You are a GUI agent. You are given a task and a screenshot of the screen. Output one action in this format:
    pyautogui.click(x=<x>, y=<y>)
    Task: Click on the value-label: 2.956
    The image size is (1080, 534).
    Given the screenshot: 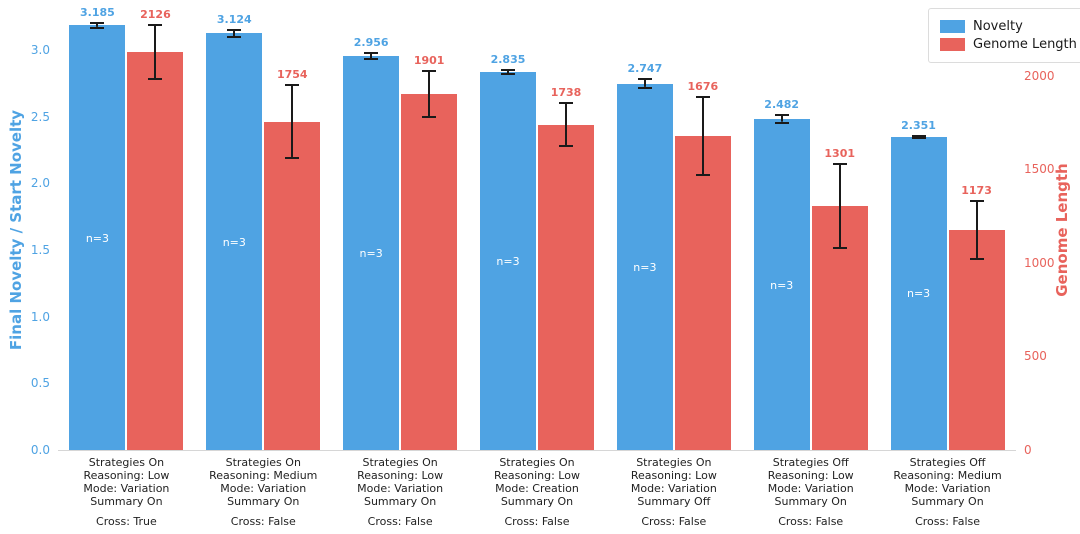 What is the action you would take?
    pyautogui.click(x=371, y=42)
    